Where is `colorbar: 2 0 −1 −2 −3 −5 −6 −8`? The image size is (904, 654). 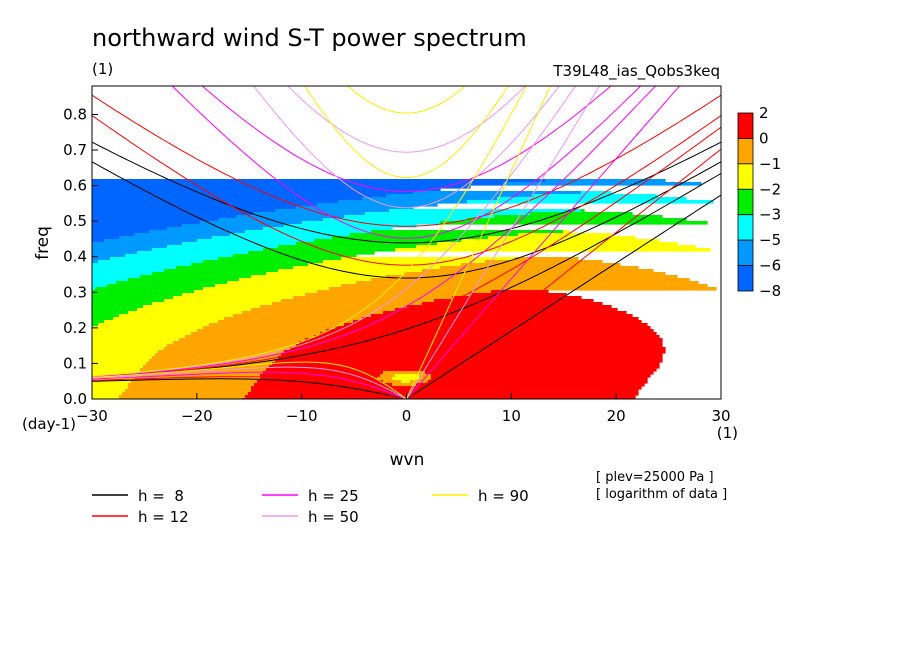 colorbar: 2 0 −1 −2 −3 −5 −6 −8 is located at coordinates (759, 202).